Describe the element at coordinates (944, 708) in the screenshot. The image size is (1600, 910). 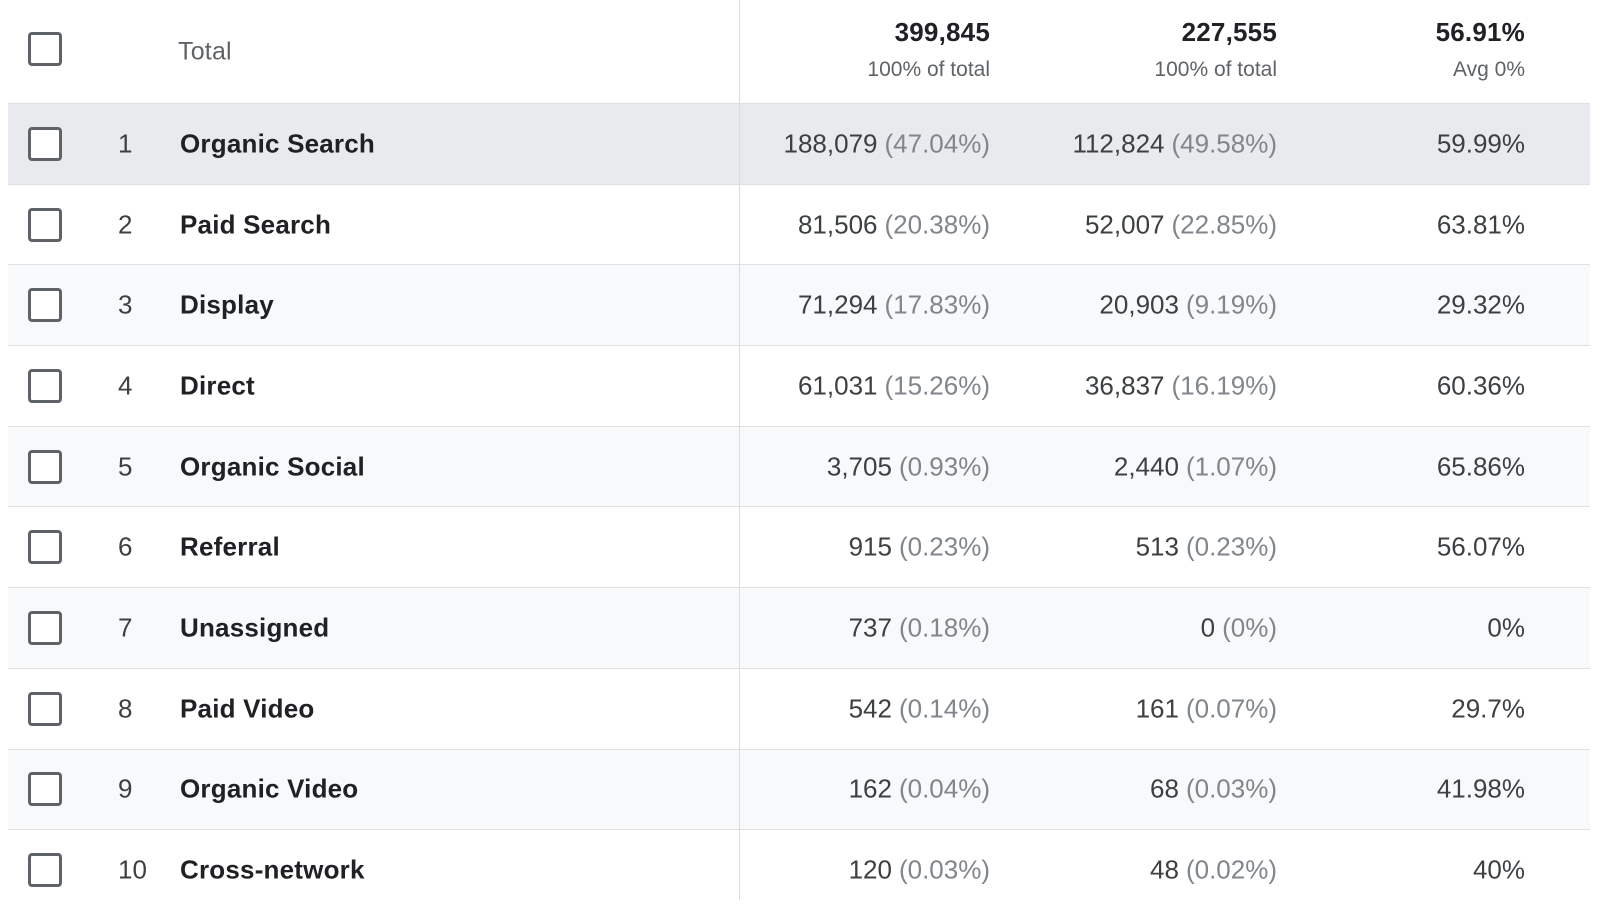
I see `metric-1-share: (0.14%)` at that location.